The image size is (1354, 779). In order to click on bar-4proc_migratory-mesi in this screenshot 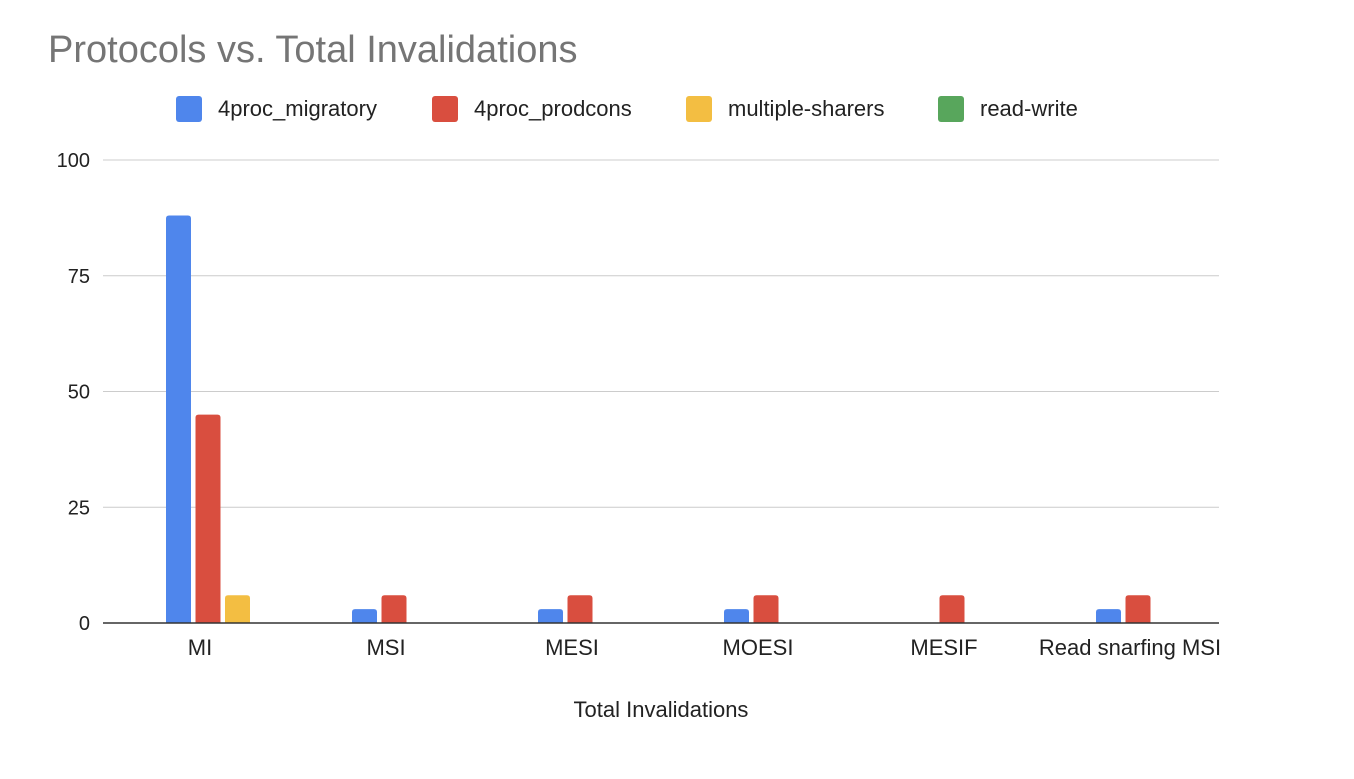, I will do `click(550, 616)`.